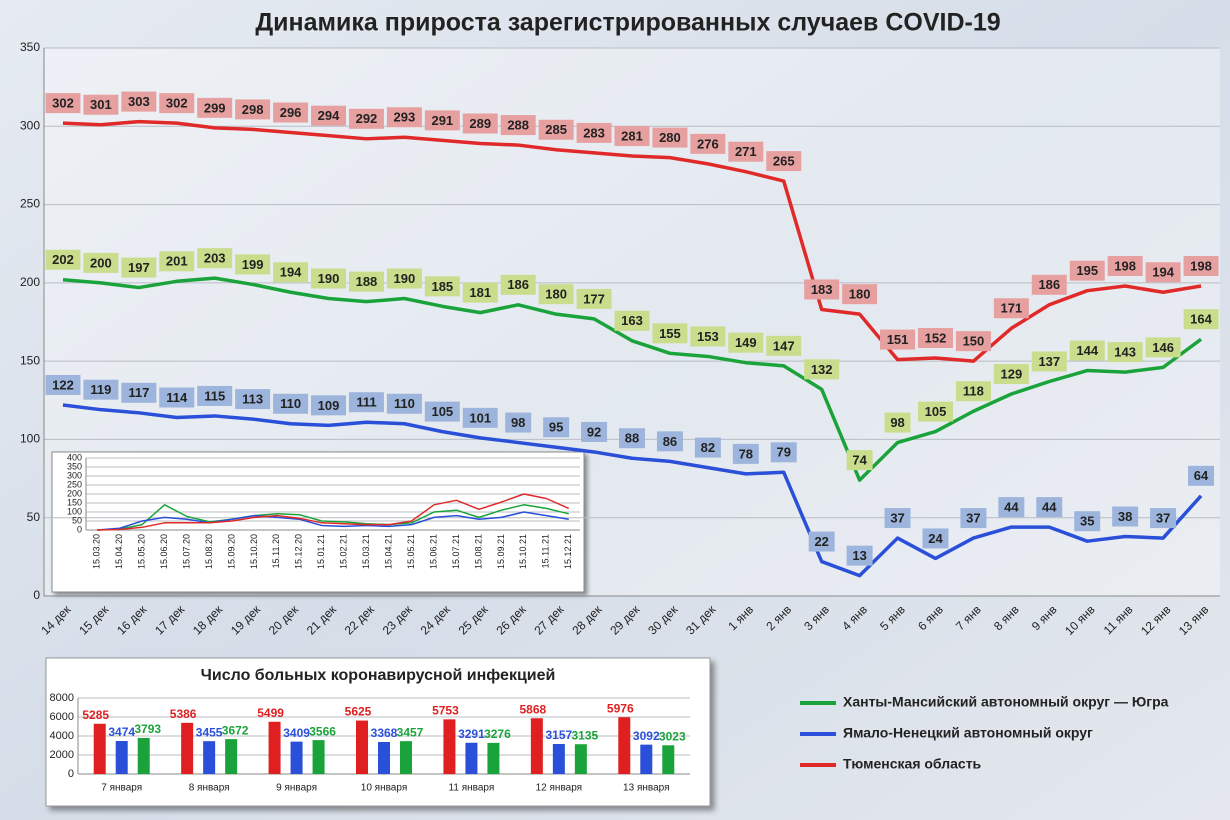 Image resolution: width=1230 pixels, height=820 pixels. What do you see at coordinates (497, 734) in the screenshot?
I see `data-label: 3276` at bounding box center [497, 734].